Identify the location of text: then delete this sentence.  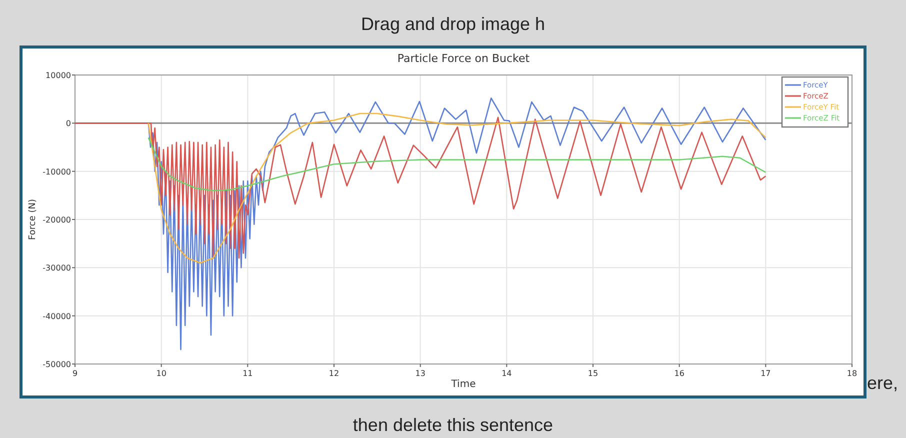
(453, 425).